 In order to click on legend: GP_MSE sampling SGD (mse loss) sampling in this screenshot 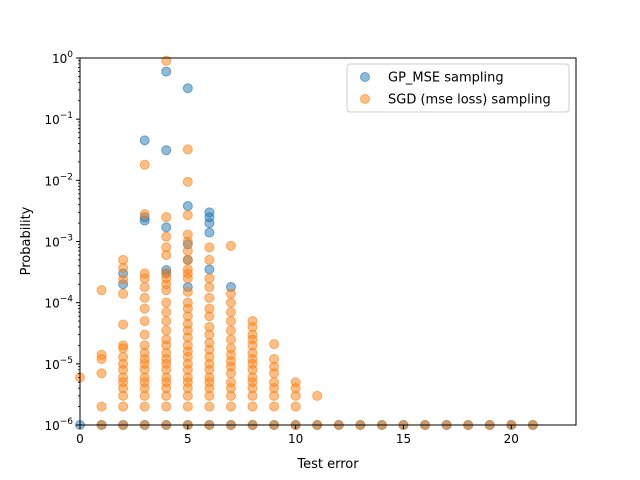, I will do `click(458, 88)`.